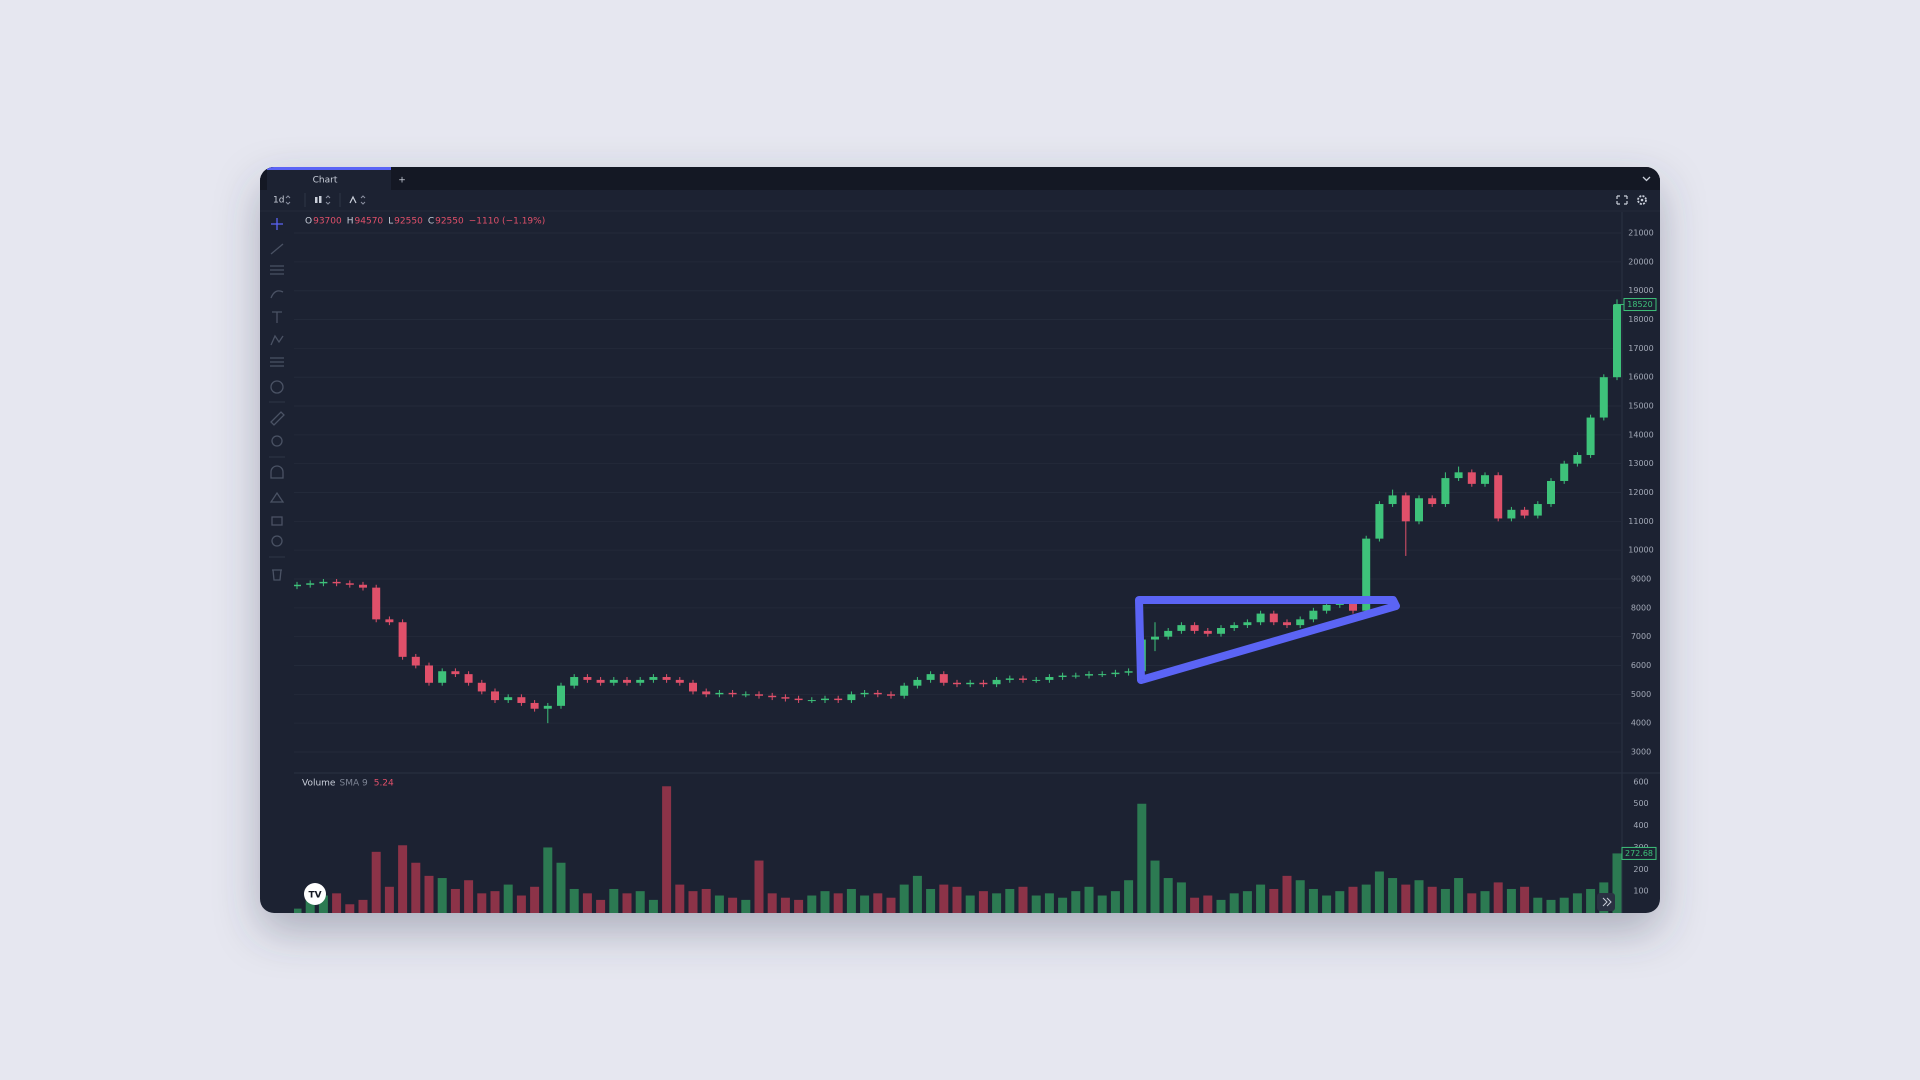 This screenshot has width=1920, height=1080. What do you see at coordinates (325, 181) in the screenshot?
I see `tab-label: Chart` at bounding box center [325, 181].